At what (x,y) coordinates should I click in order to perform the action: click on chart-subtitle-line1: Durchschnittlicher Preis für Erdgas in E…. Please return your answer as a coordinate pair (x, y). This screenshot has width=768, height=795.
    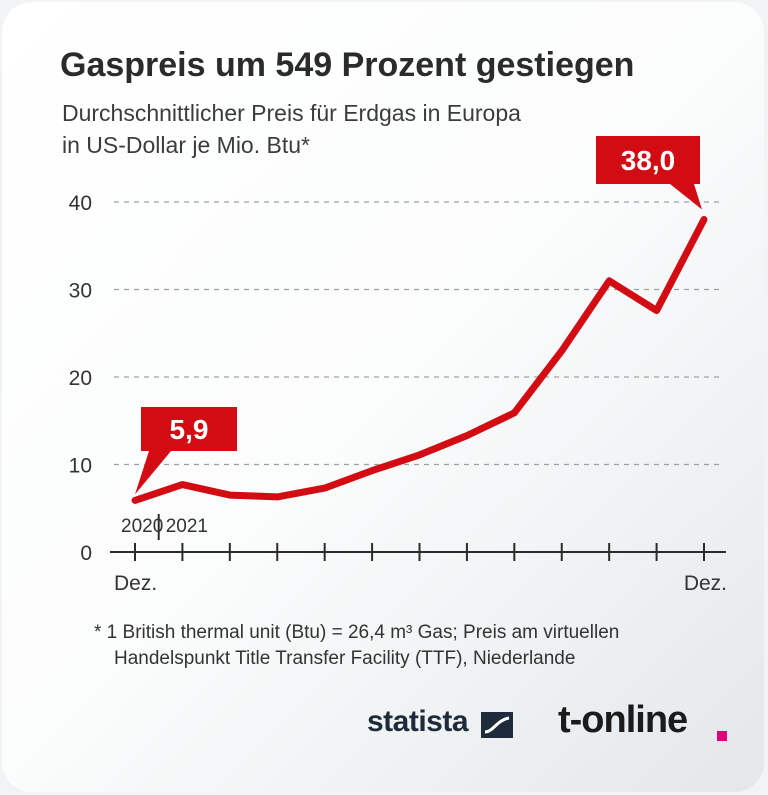
    Looking at the image, I should click on (291, 113).